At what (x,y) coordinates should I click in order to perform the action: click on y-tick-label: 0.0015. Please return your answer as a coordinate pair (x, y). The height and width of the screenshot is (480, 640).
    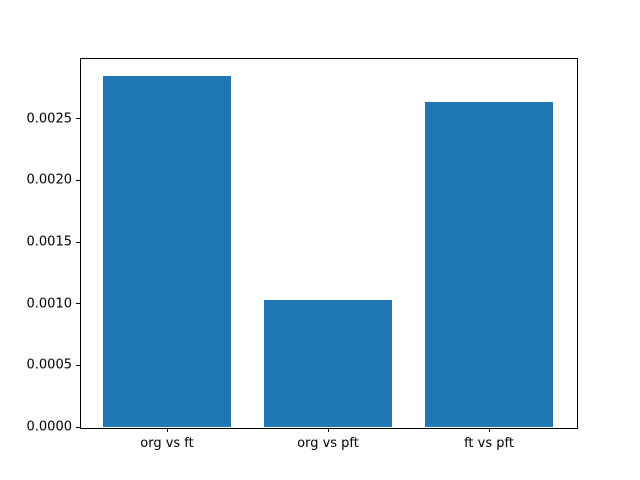
    Looking at the image, I should click on (49, 242).